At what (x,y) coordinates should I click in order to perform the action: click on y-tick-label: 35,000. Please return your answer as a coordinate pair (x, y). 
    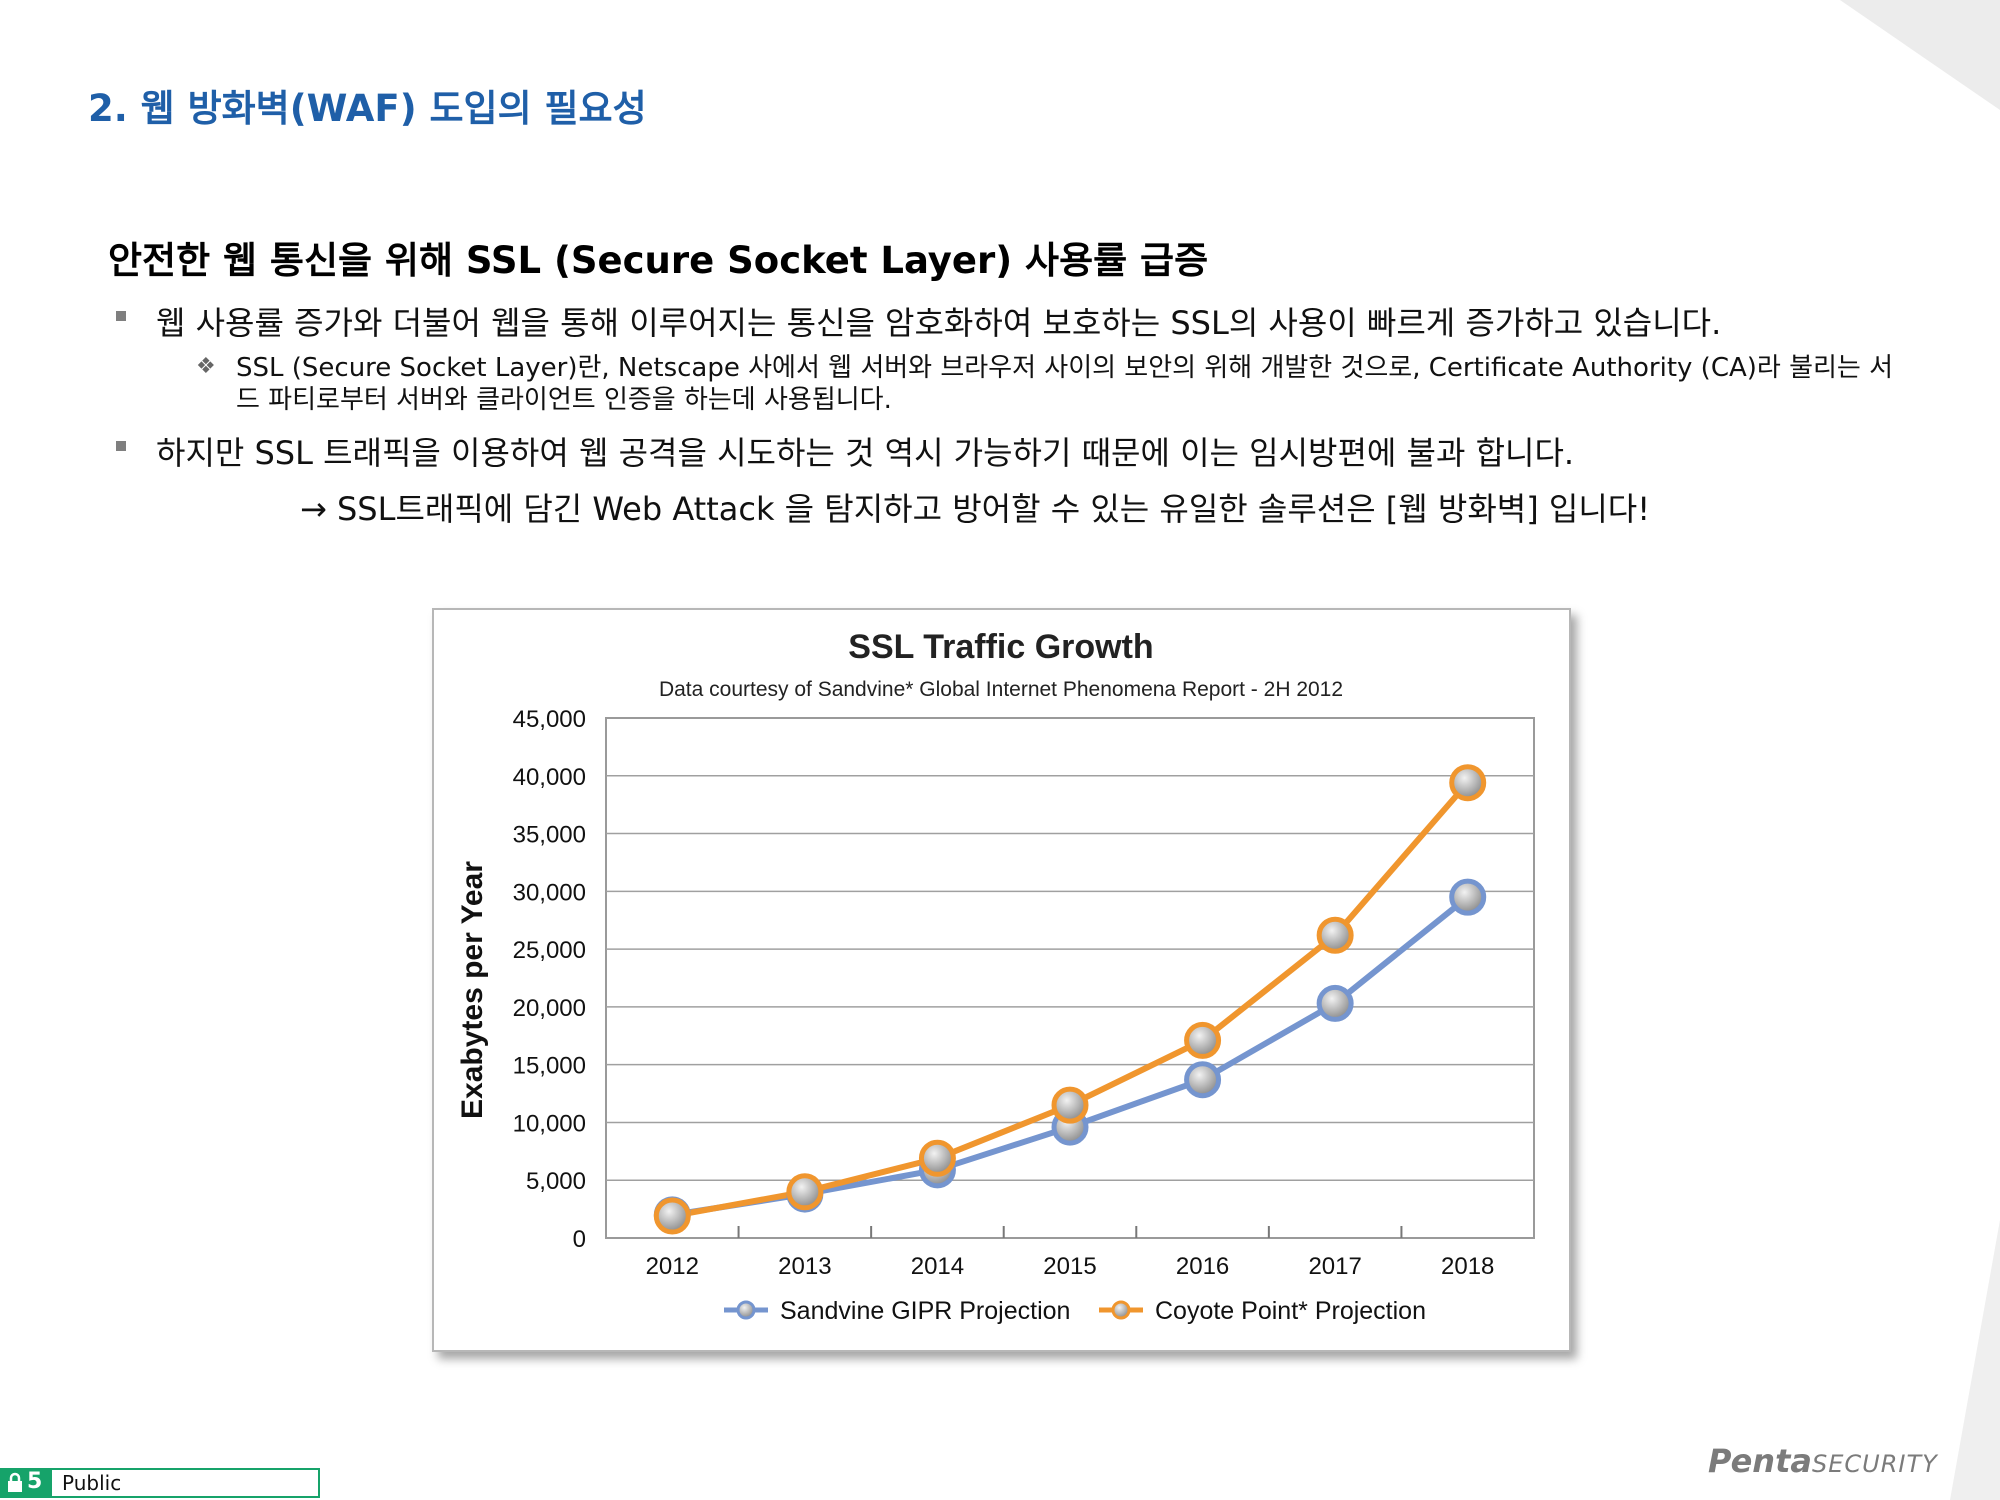
    Looking at the image, I should click on (549, 835).